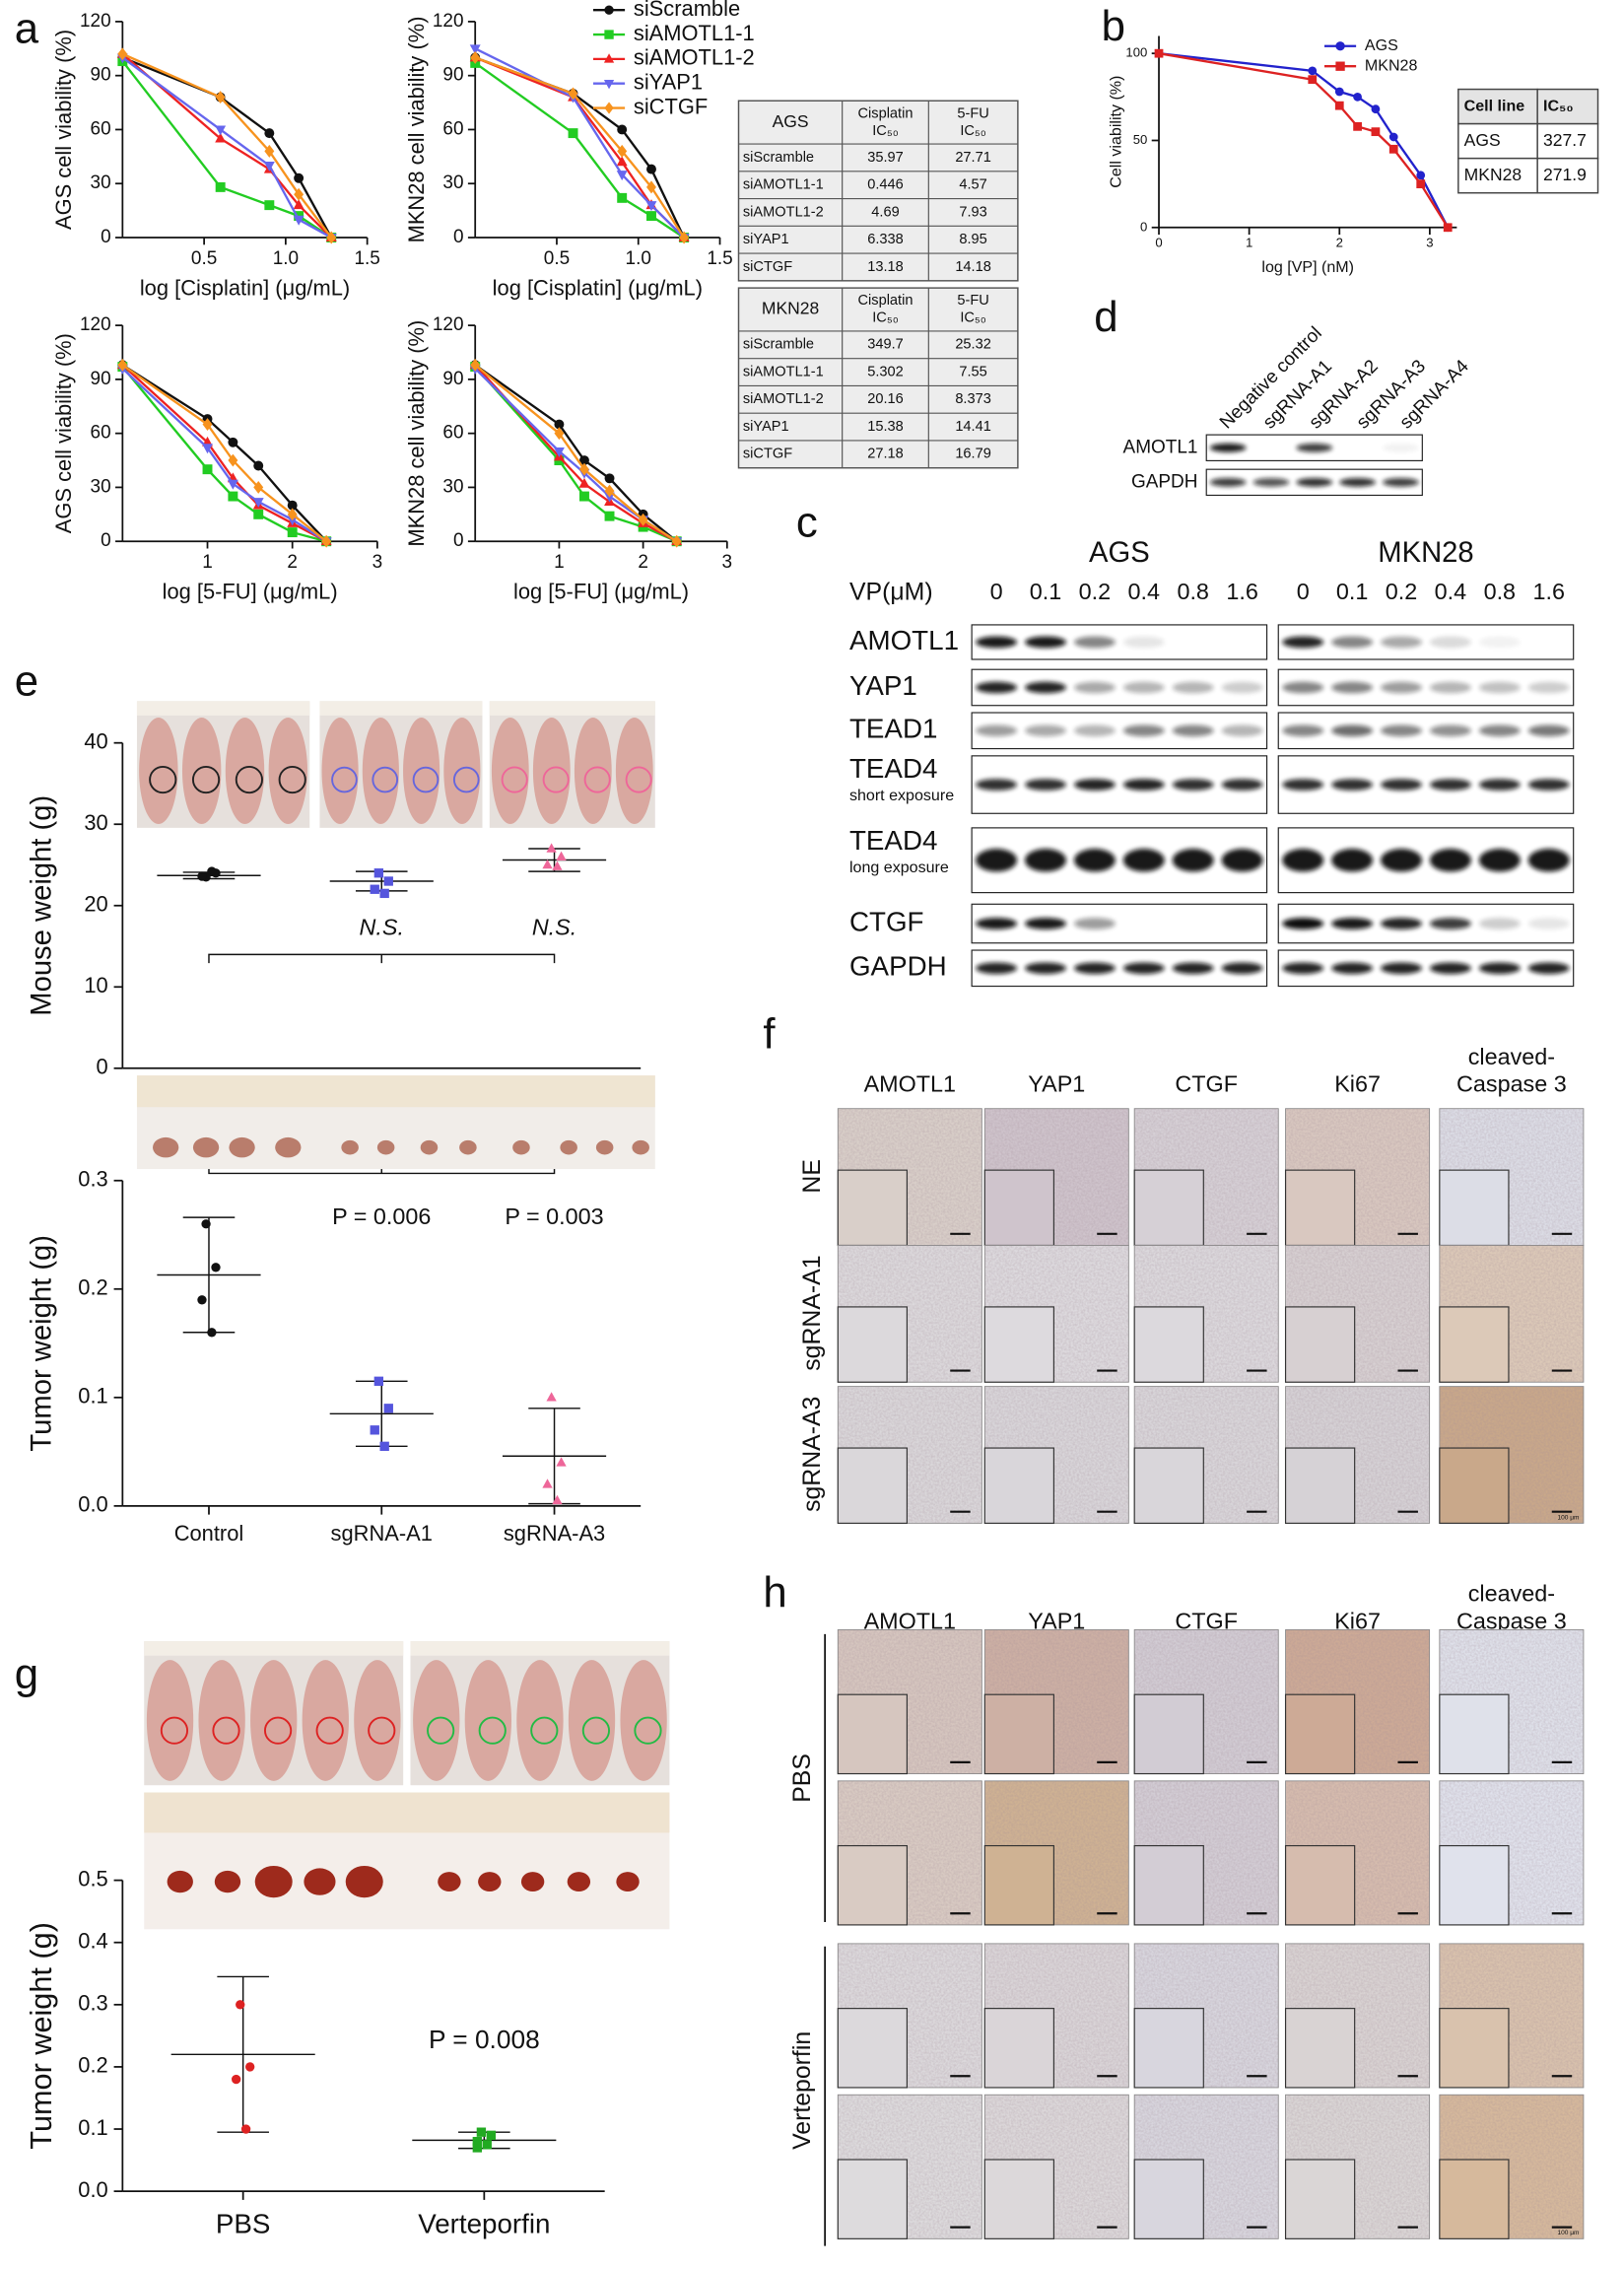 The image size is (1624, 2269). I want to click on table-cell: 5.302, so click(886, 372).